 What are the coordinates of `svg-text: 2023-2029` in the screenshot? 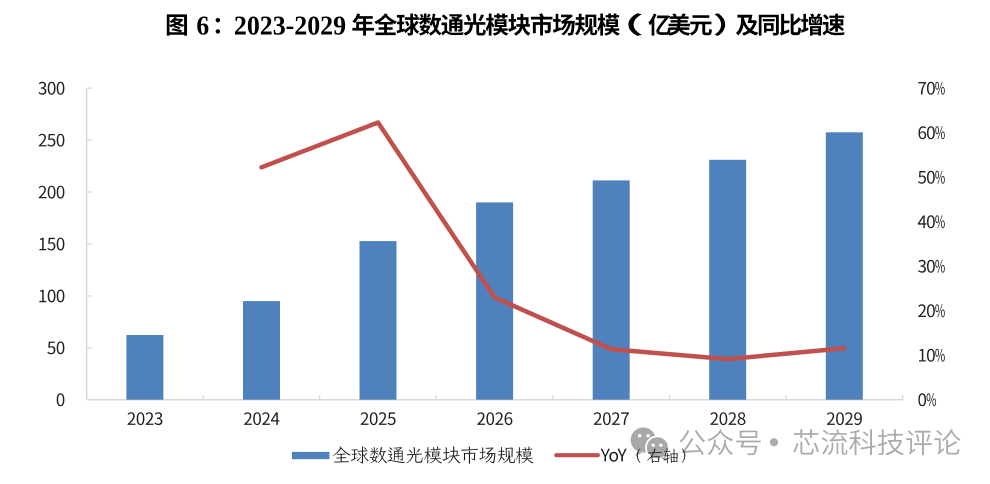 It's located at (290, 24).